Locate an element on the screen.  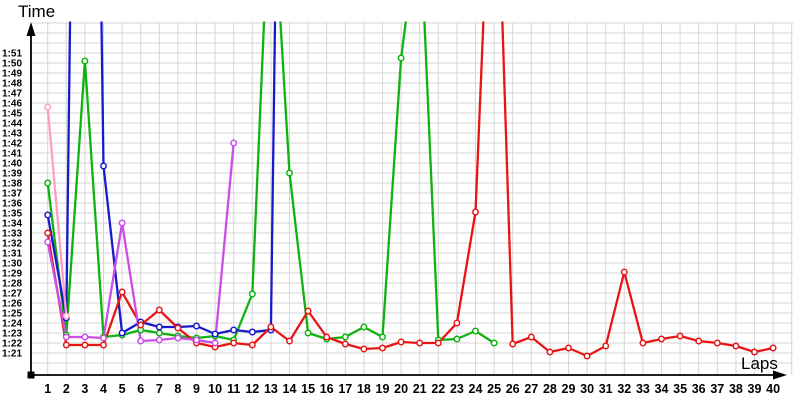
x-tick-label: 2 is located at coordinates (66, 389).